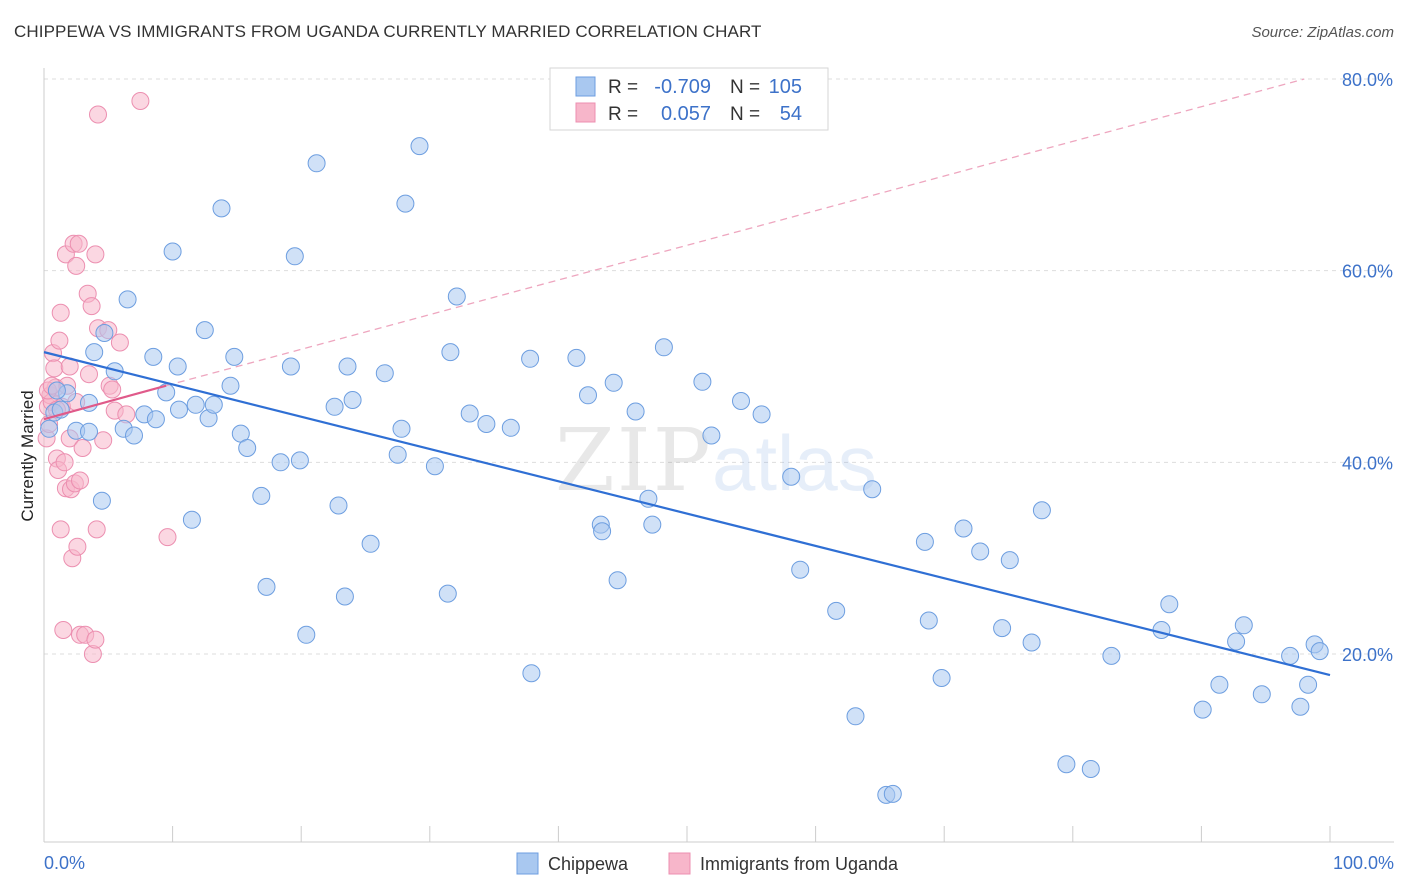  What do you see at coordinates (745, 87) in the screenshot?
I see `legend-n-label-1: N =` at bounding box center [745, 87].